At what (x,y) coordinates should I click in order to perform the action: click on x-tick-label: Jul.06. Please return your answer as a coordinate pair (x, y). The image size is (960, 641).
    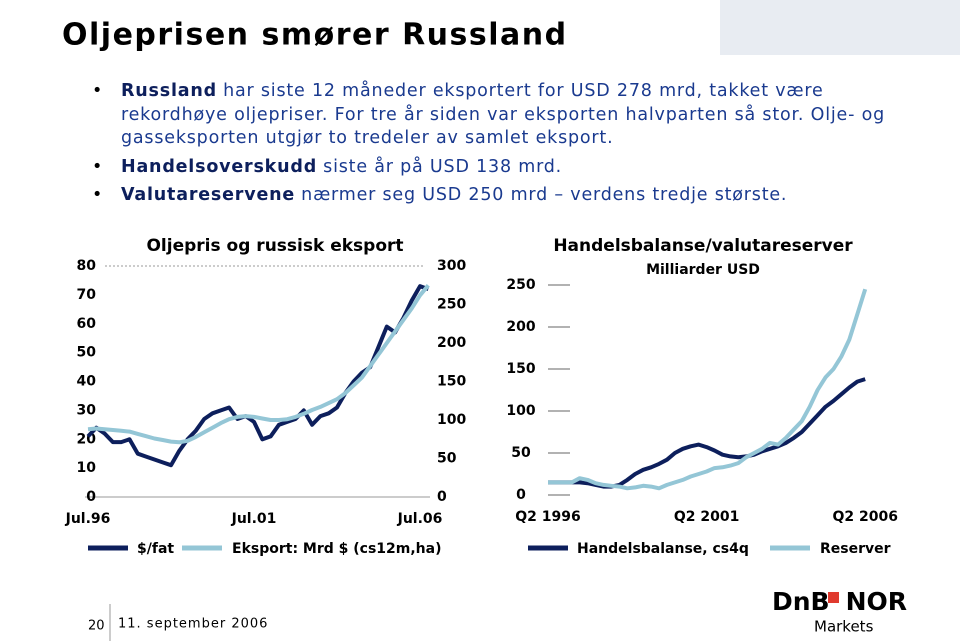
    Looking at the image, I should click on (420, 519).